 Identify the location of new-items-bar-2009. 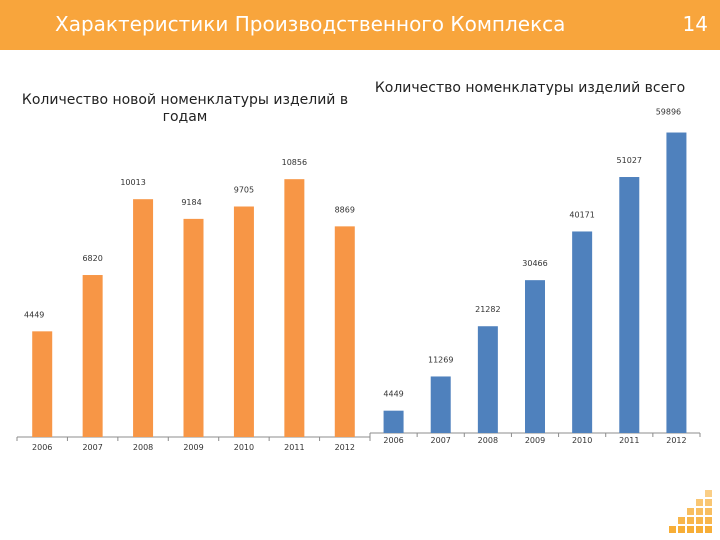
(193, 327).